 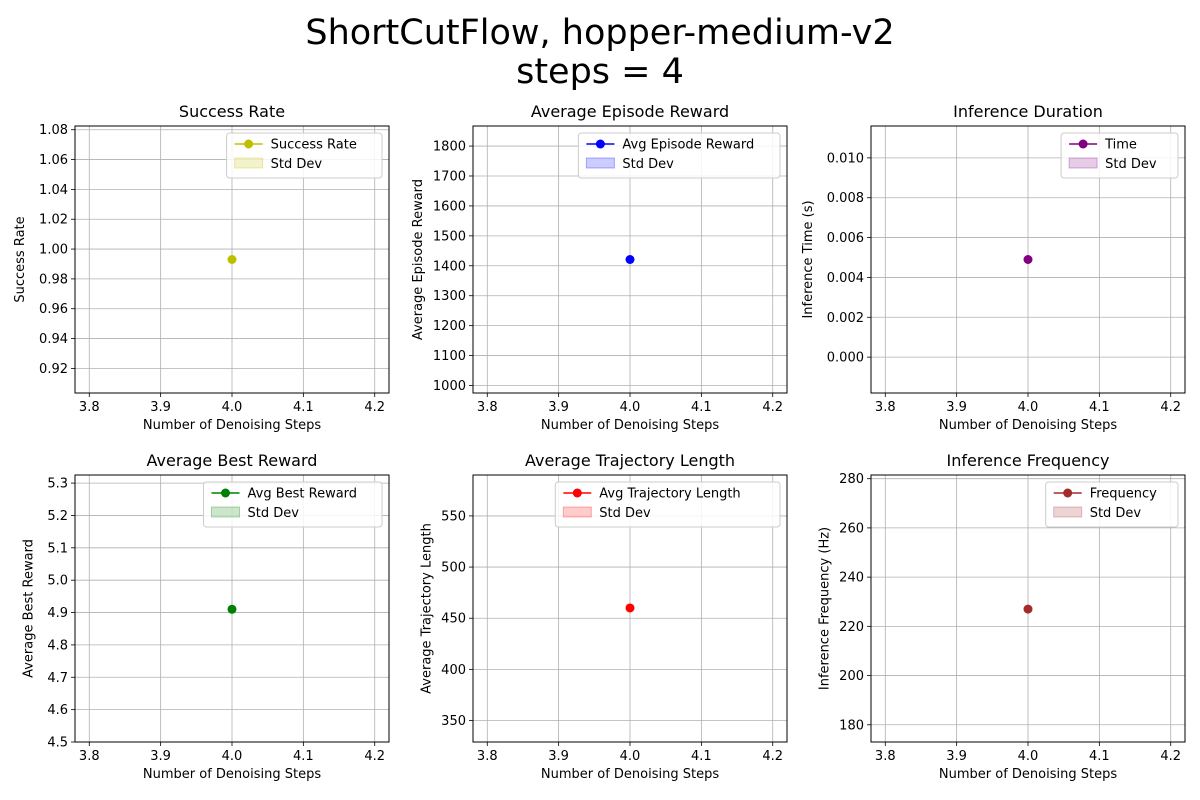 I want to click on subplot-title: Inference Frequency, so click(x=1028, y=460).